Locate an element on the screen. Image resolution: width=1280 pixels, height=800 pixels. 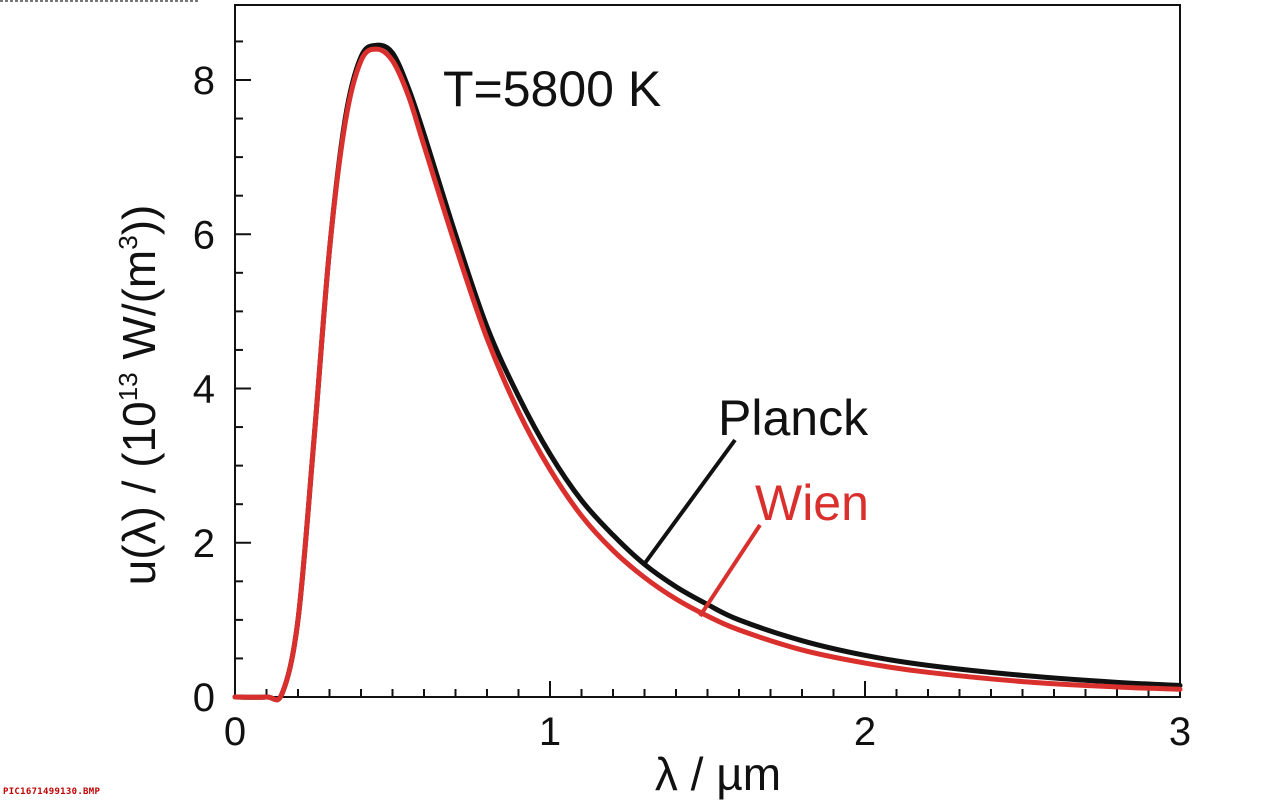
planck-pointer-line is located at coordinates (690, 501).